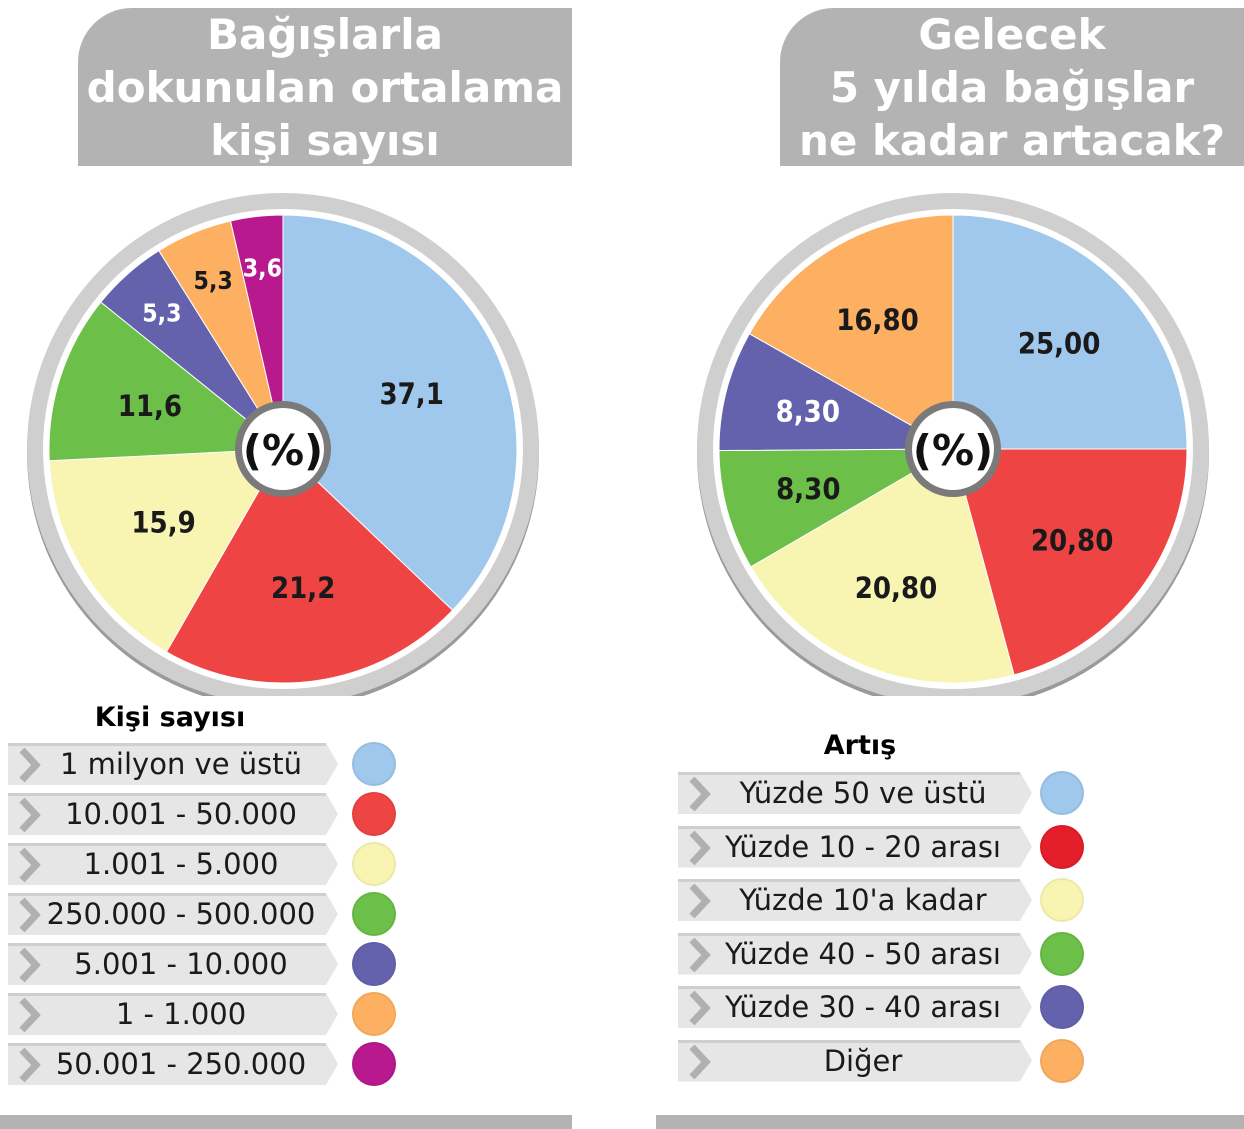  I want to click on legend-label: 1 - 1.000, so click(181, 1014).